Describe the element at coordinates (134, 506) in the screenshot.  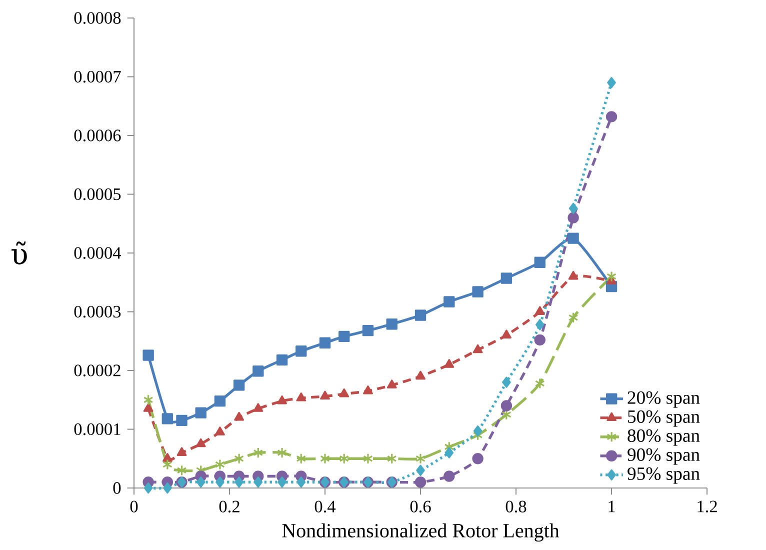
I see `x-tick-label: 0` at that location.